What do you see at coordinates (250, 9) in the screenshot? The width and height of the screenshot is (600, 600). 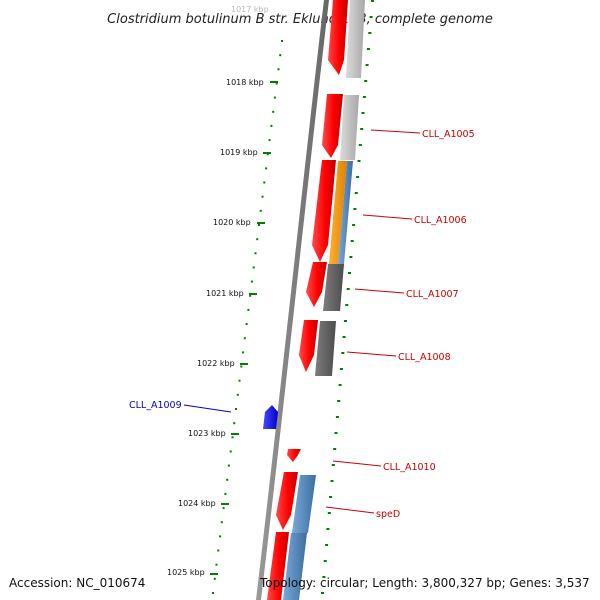 I see `ruler-label-1017: 1017 kbp` at bounding box center [250, 9].